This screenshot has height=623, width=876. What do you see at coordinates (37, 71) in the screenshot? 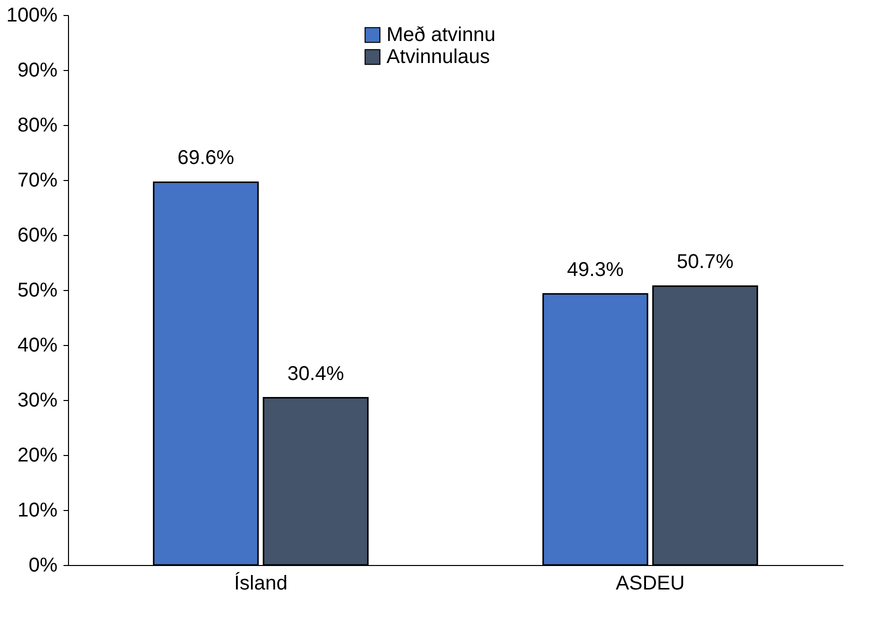
I see `y-tick-label: 90%` at bounding box center [37, 71].